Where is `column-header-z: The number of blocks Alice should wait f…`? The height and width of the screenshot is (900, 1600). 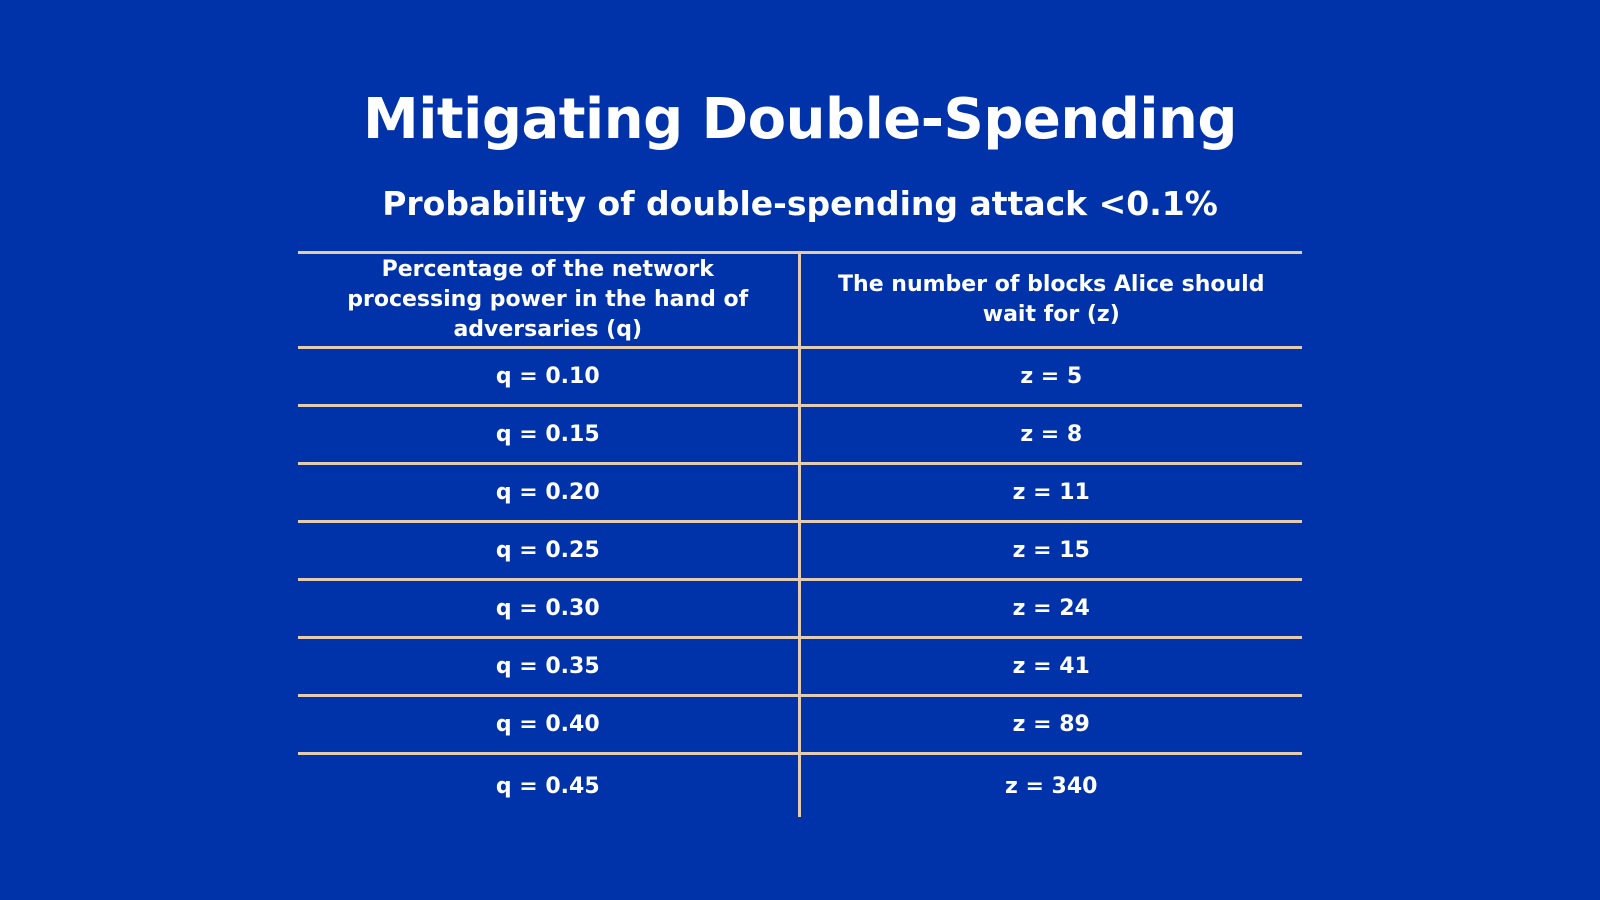 column-header-z: The number of blocks Alice should wait f… is located at coordinates (1050, 300).